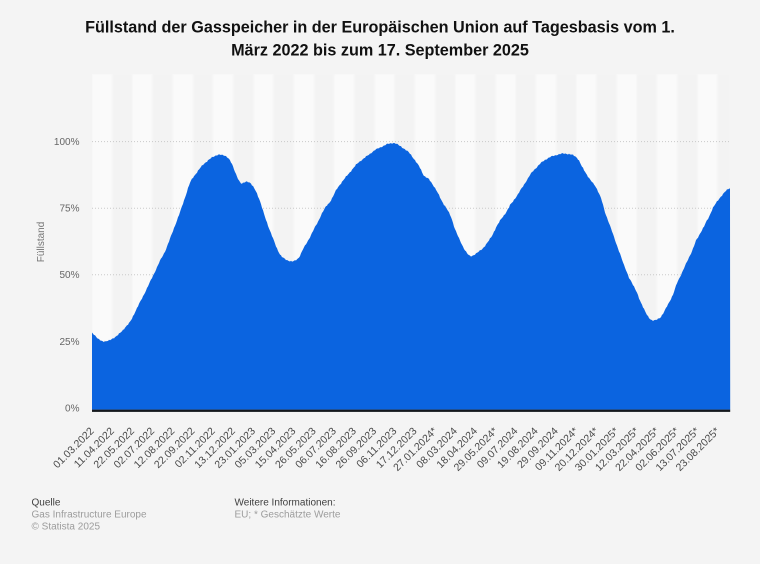 The height and width of the screenshot is (564, 760). I want to click on svg-text: 25%, so click(69, 342).